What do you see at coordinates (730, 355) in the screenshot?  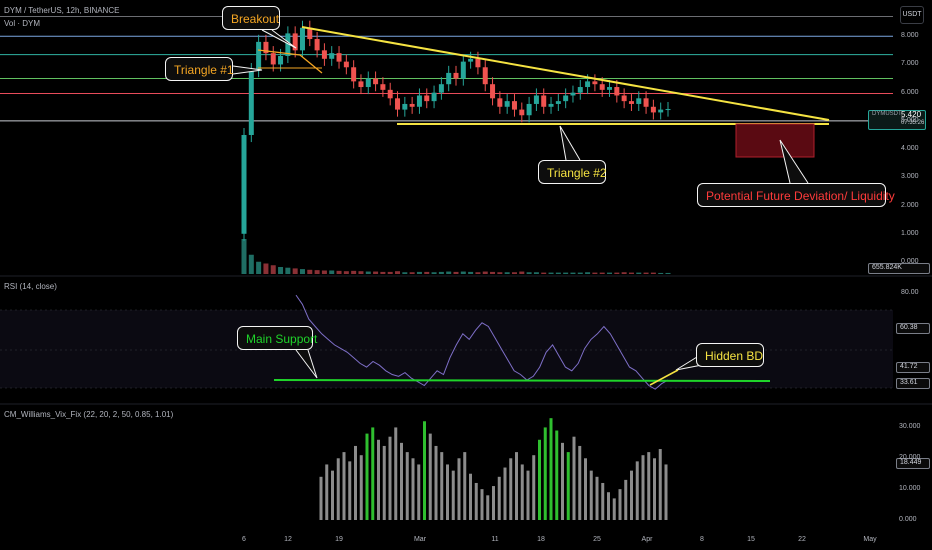 I see `hidden-bd-callout: Hidden BD` at bounding box center [730, 355].